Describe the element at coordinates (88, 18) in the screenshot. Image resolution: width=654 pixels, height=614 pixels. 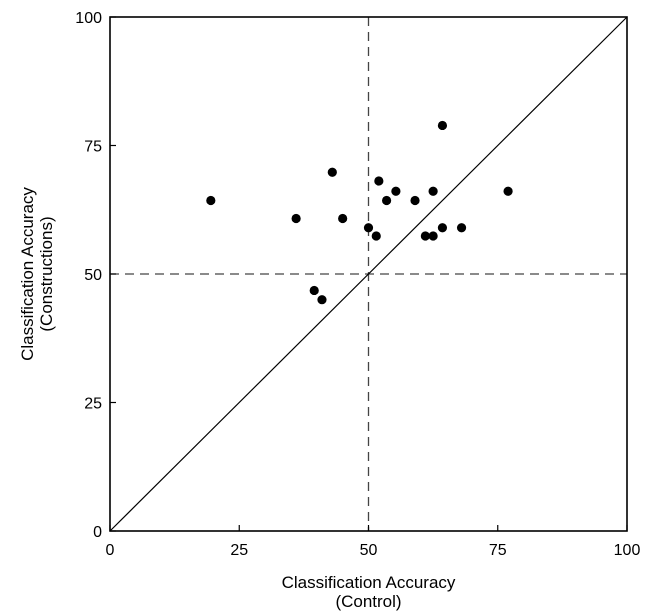
I see `y-tick-label: 100` at that location.